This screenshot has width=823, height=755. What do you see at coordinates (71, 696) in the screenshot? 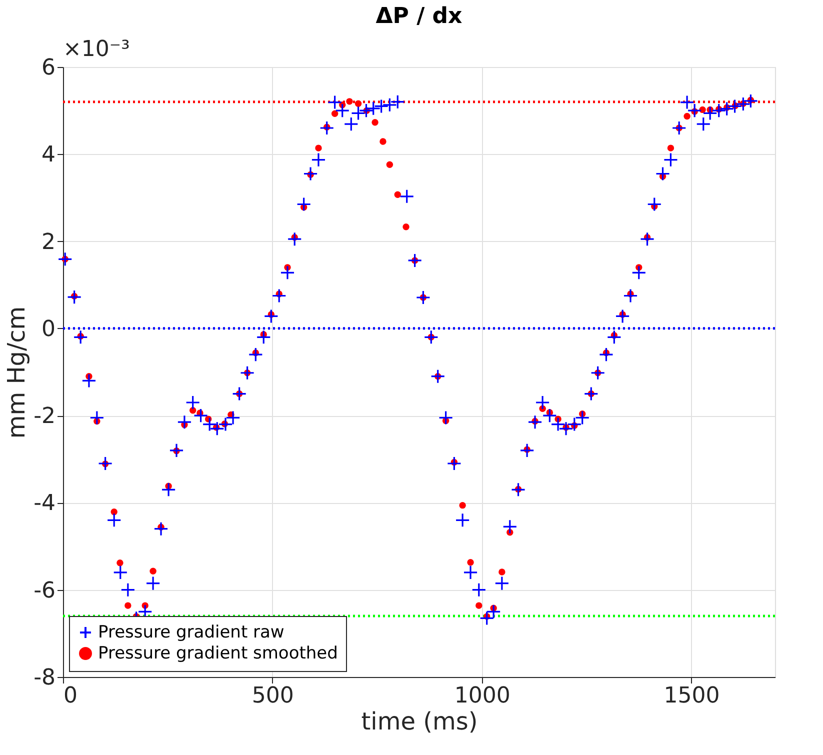
I see `x-tick-label: 0` at bounding box center [71, 696].